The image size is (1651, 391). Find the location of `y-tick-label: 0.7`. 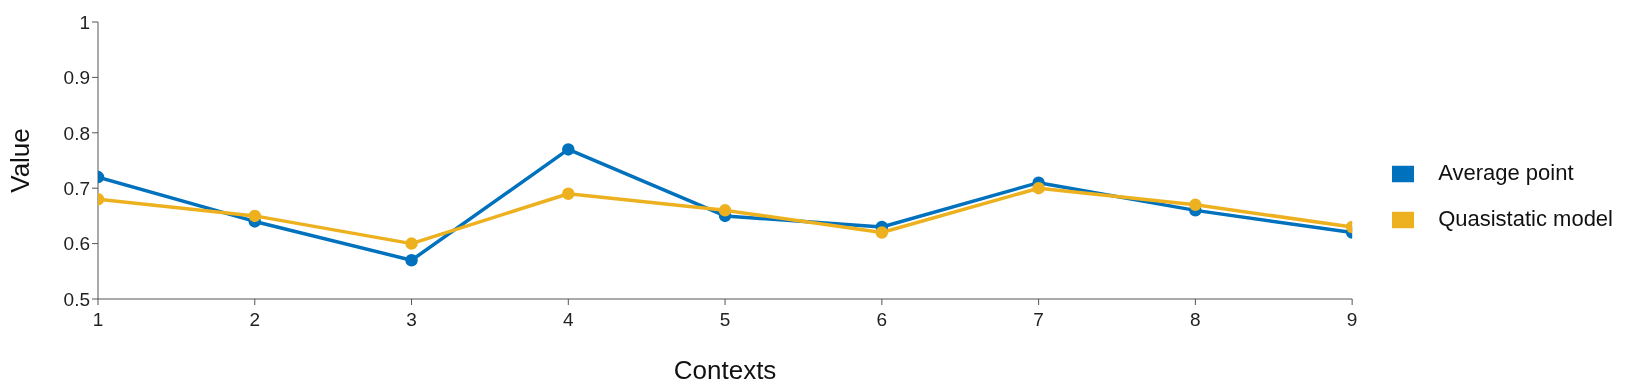

y-tick-label: 0.7 is located at coordinates (76, 188).